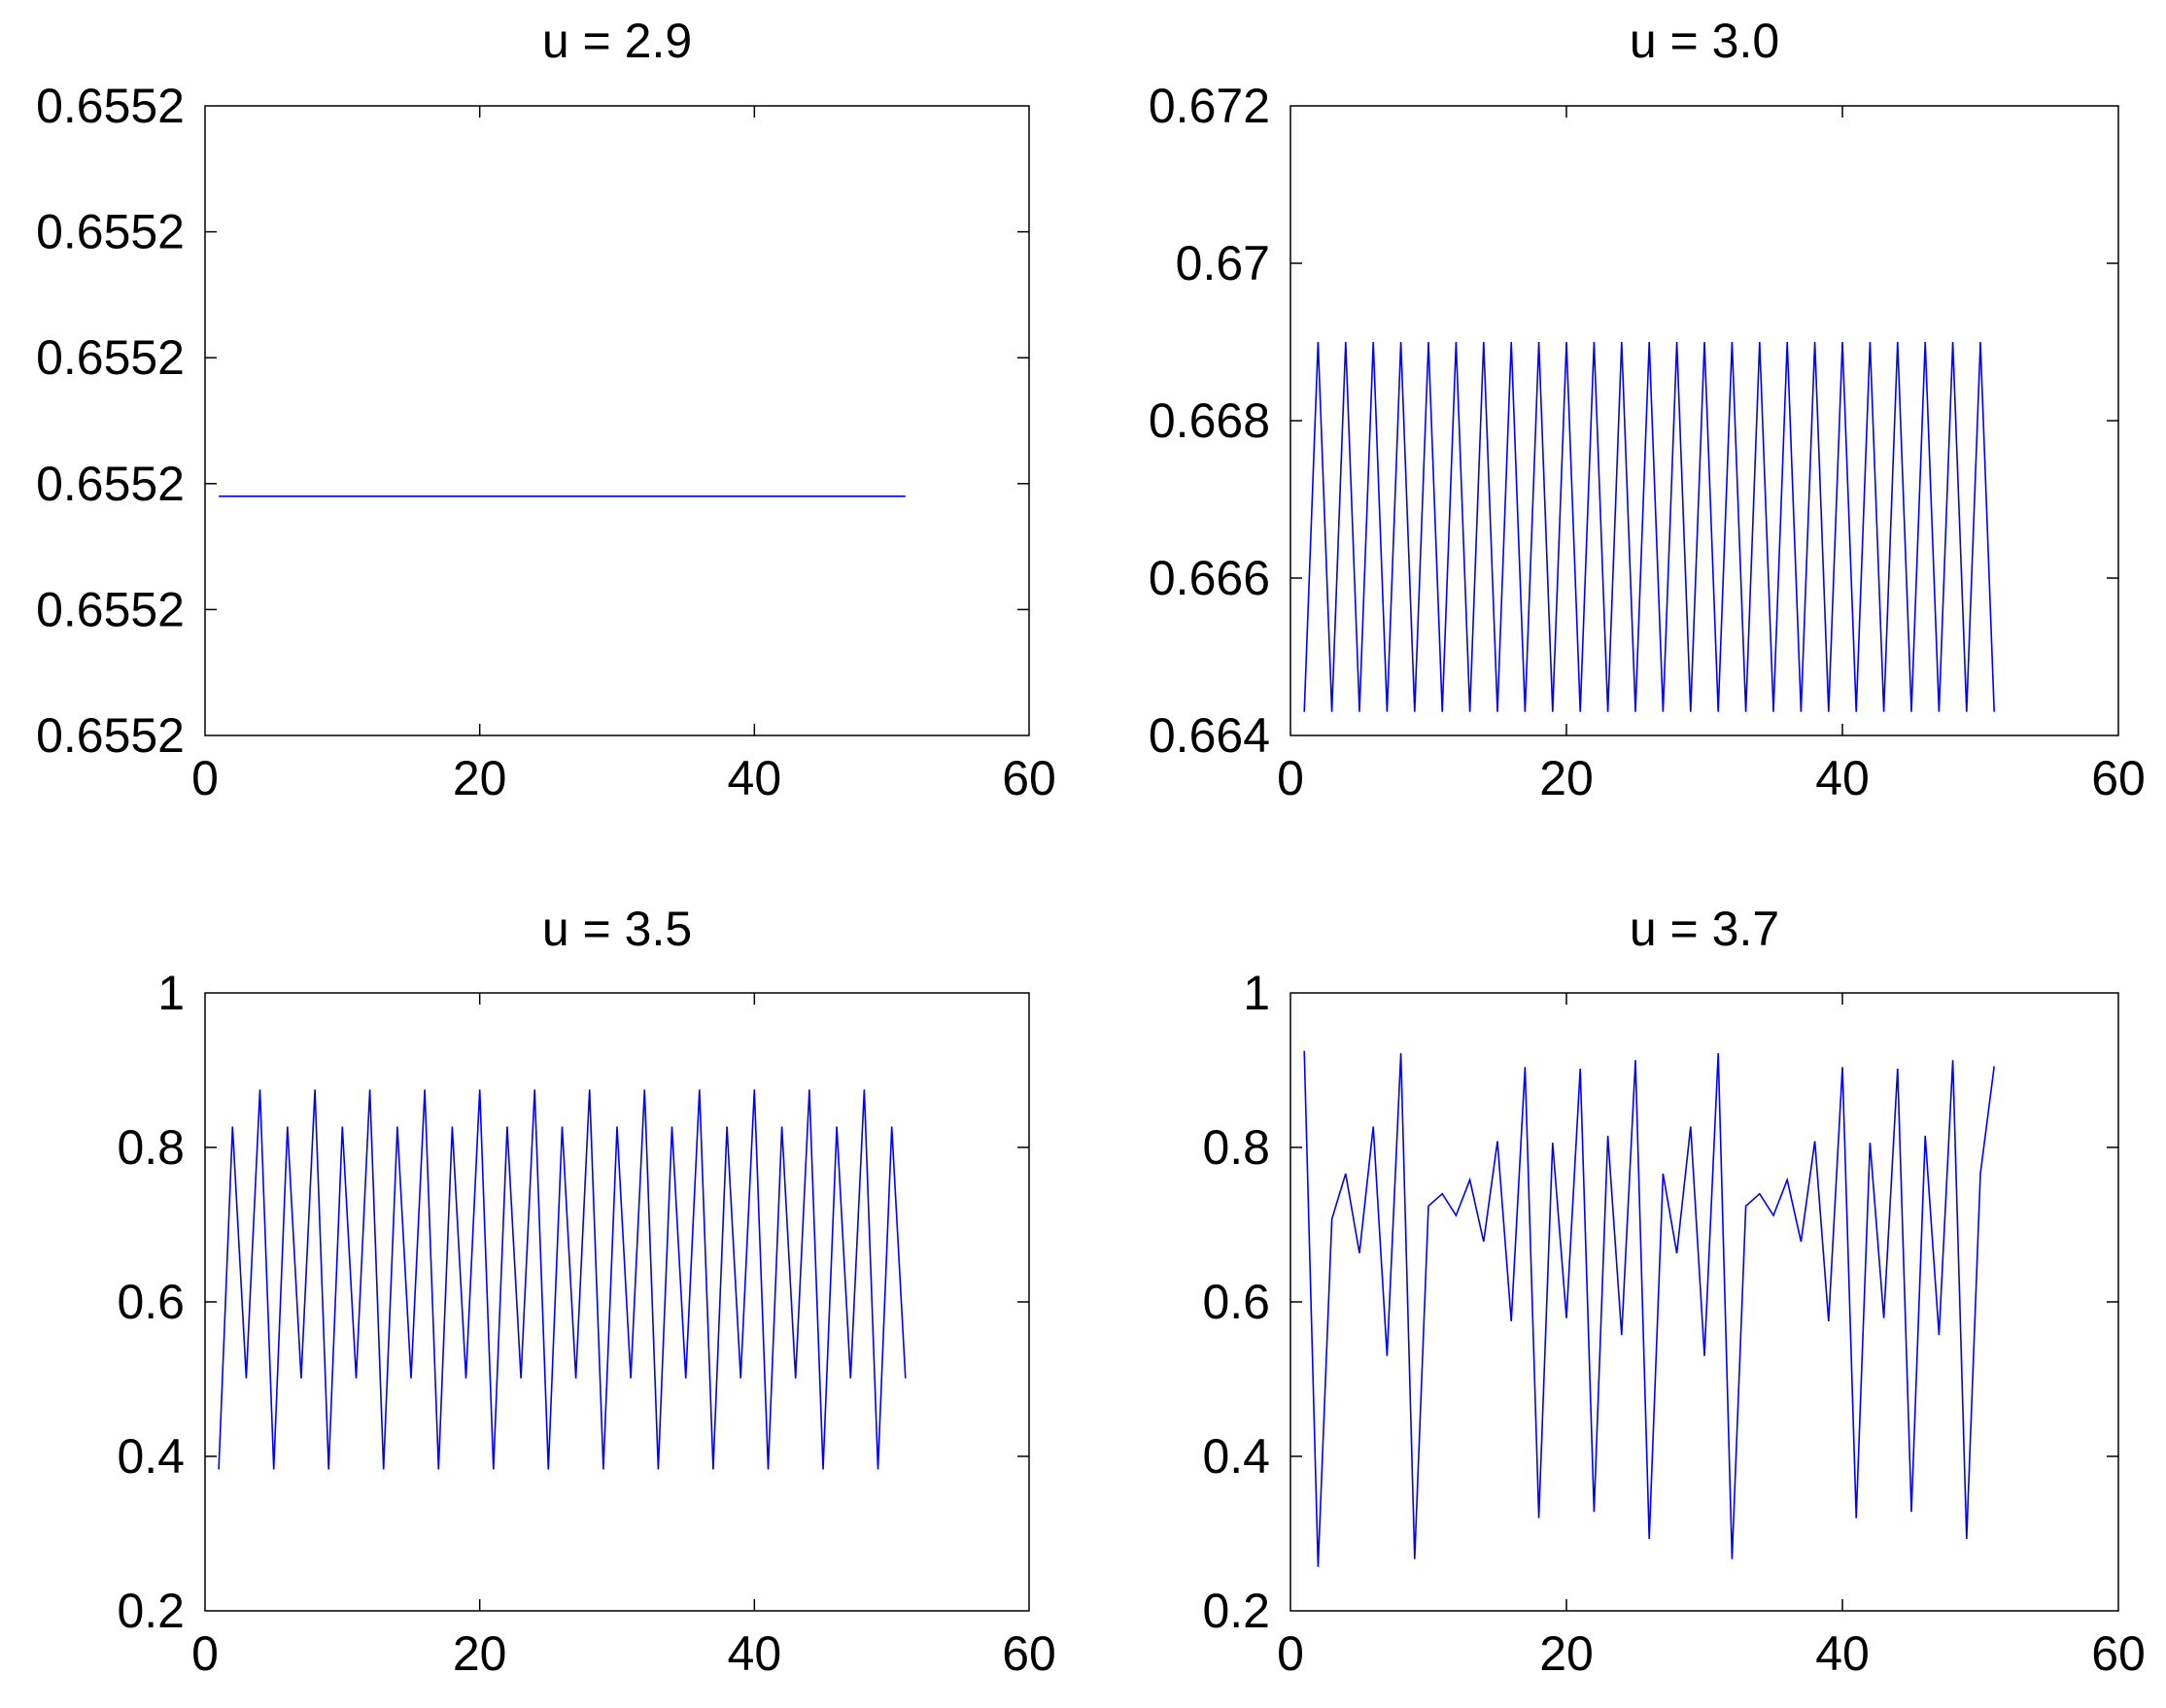 This screenshot has height=1708, width=2166. I want to click on y-tick-label: 0.67, so click(1223, 263).